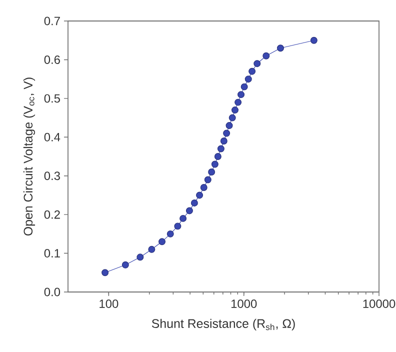  What do you see at coordinates (52, 253) in the screenshot?
I see `y-tick-label: 0.1` at bounding box center [52, 253].